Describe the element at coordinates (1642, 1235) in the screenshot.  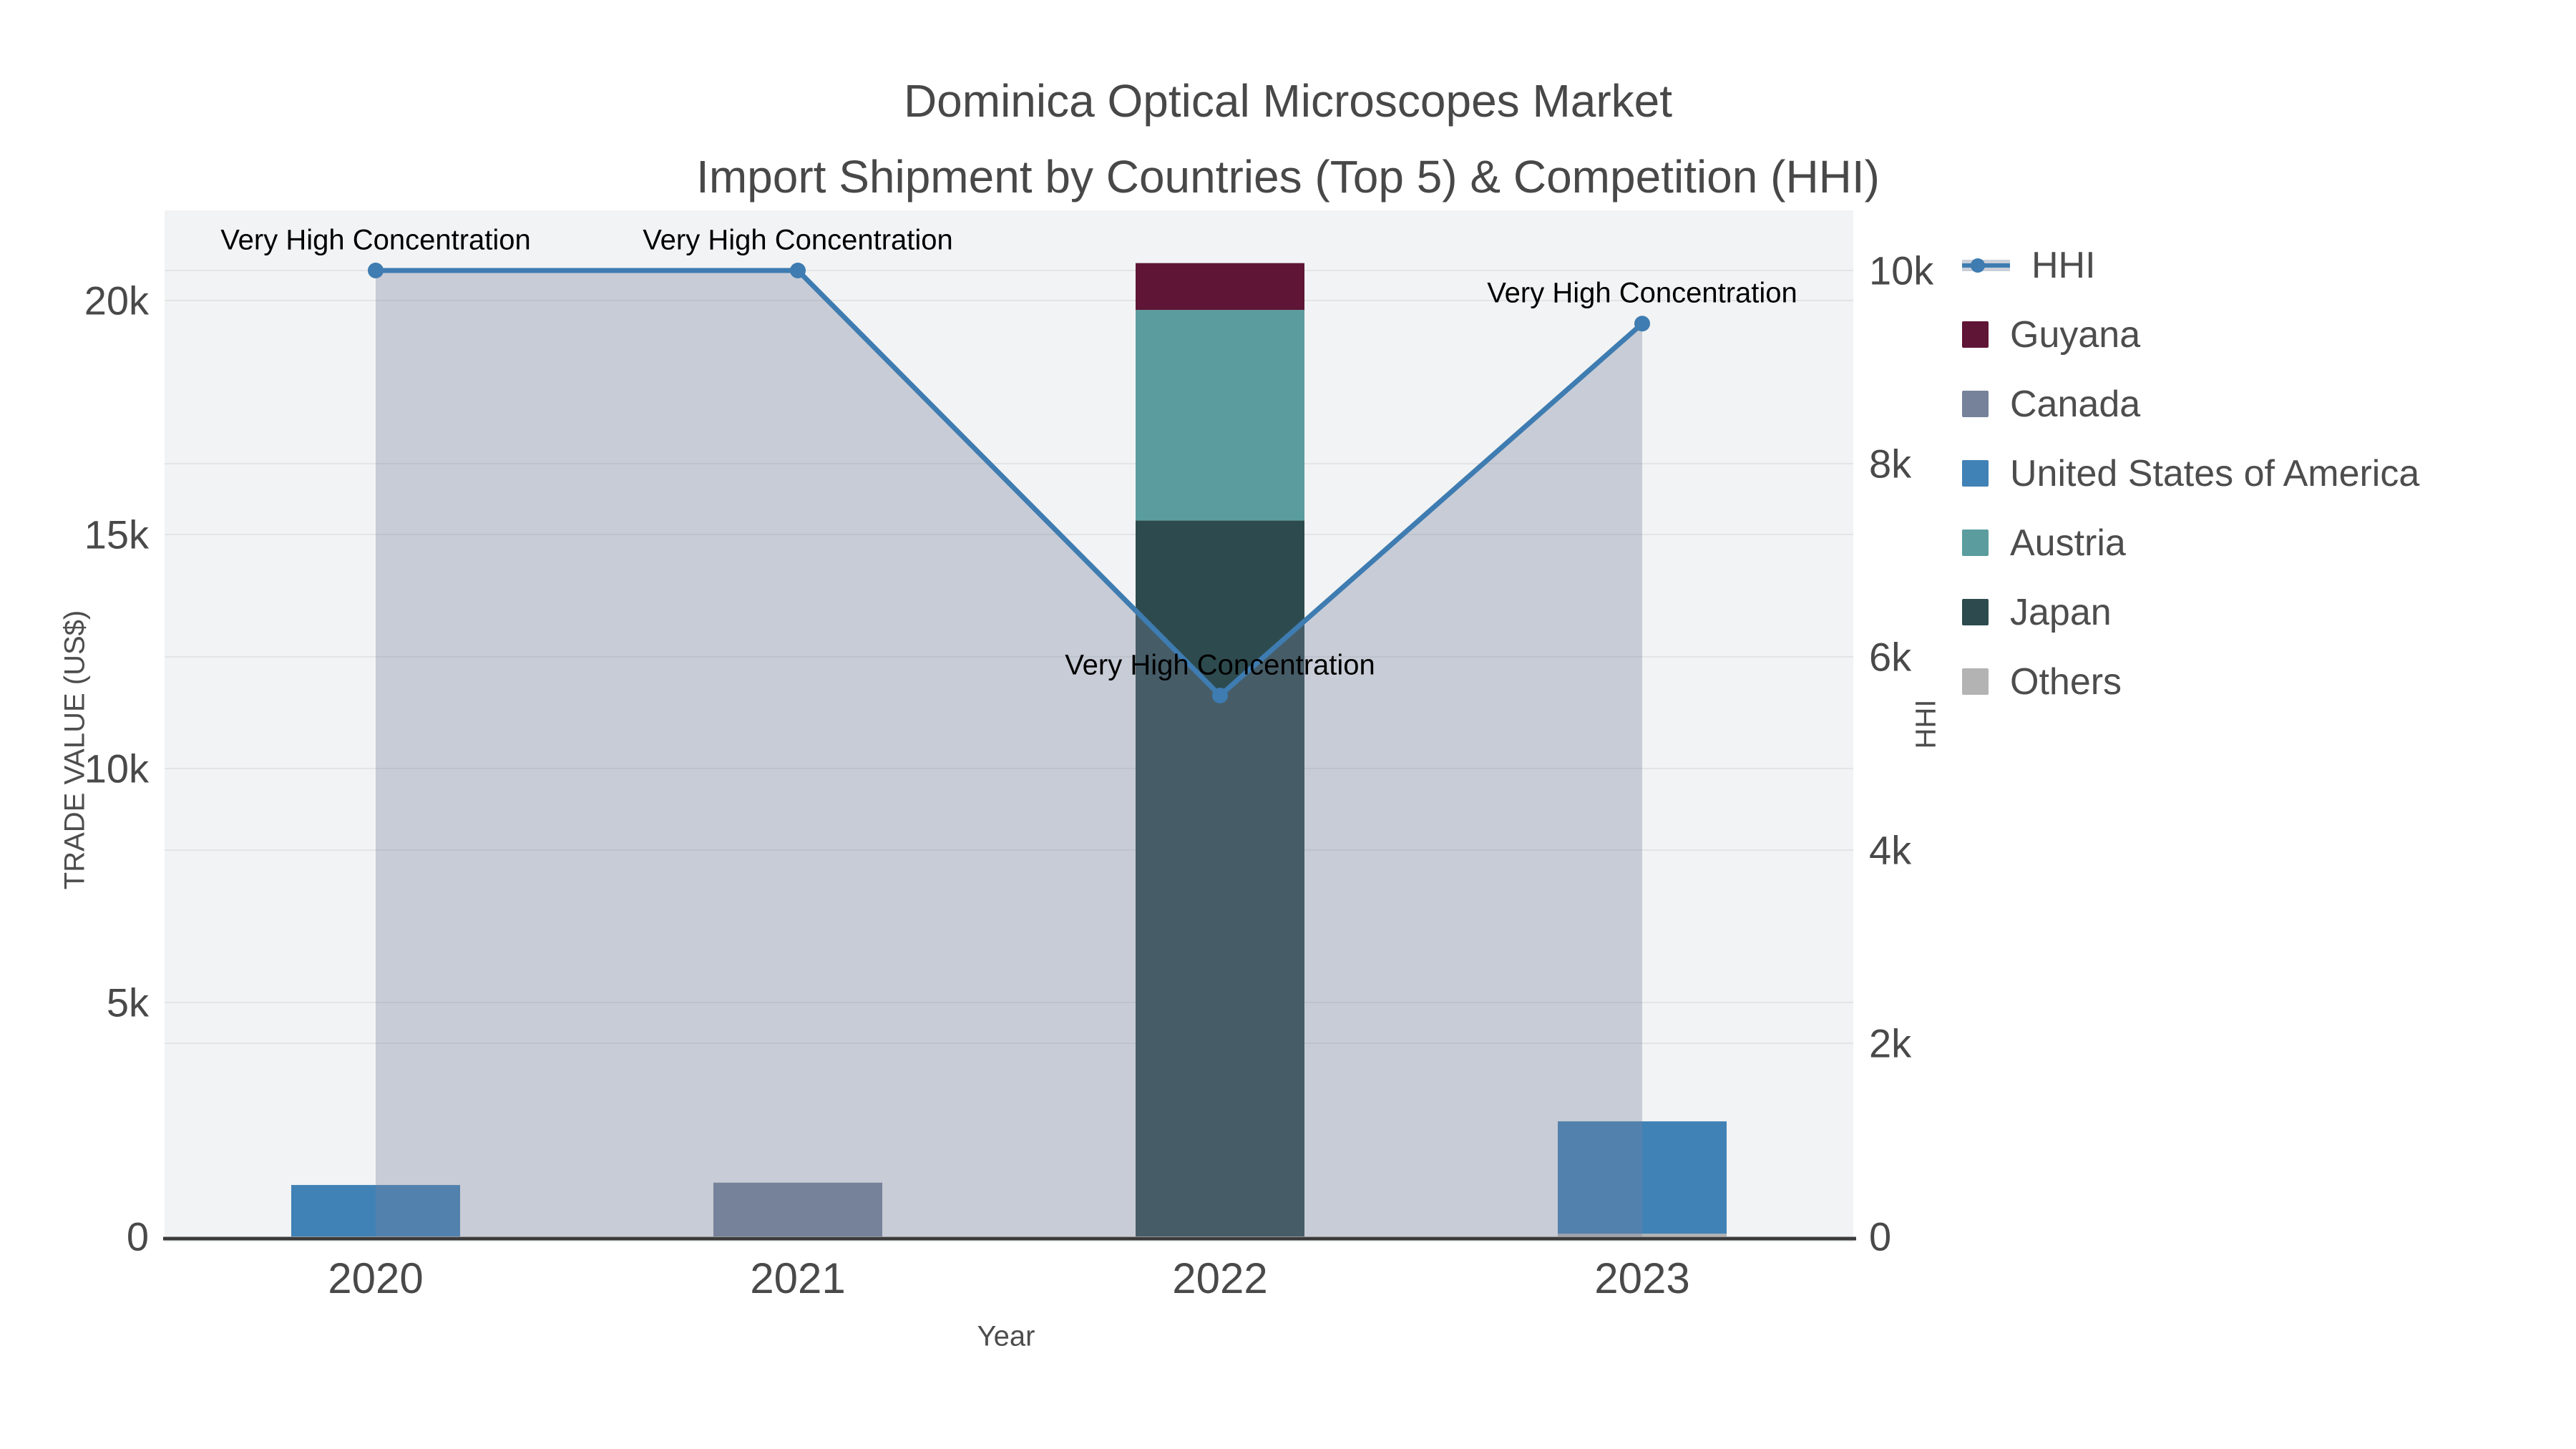
I see `bar-segment-others-2023` at that location.